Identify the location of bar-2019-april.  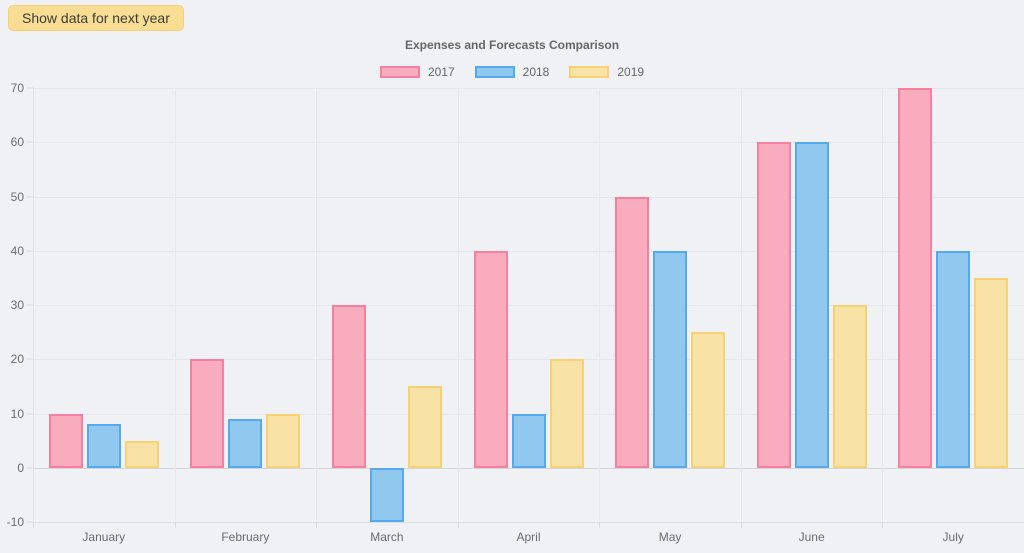
(566, 413).